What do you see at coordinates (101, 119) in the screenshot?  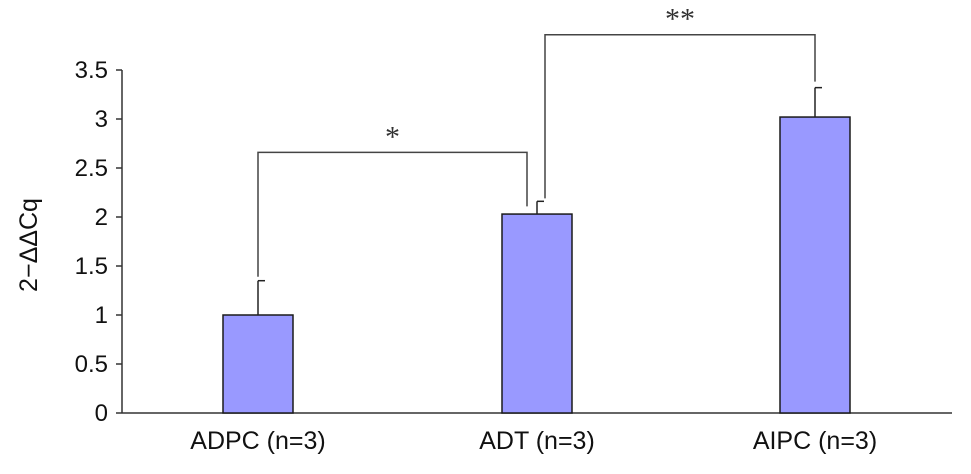 I see `y-tick-label: 3` at bounding box center [101, 119].